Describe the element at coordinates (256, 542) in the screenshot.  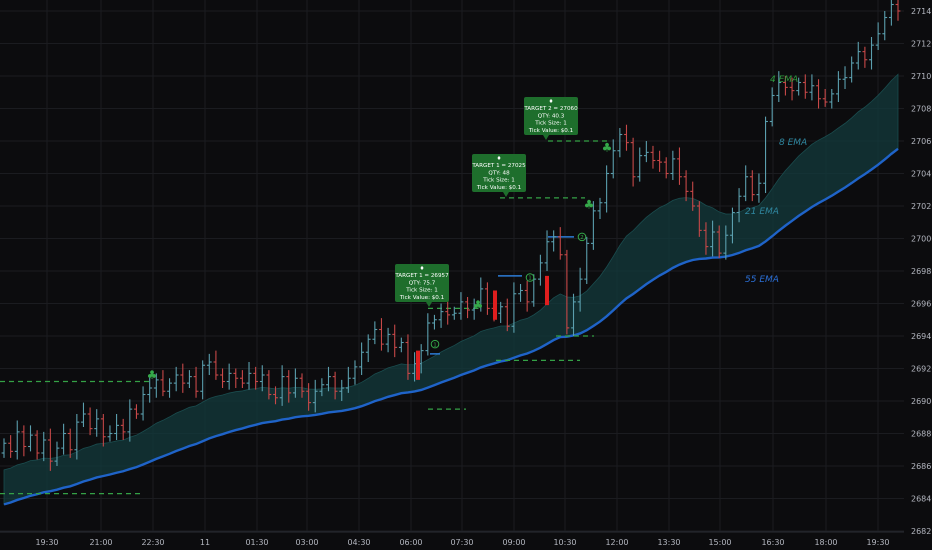
I see `time-tick-label: 01:30` at that location.